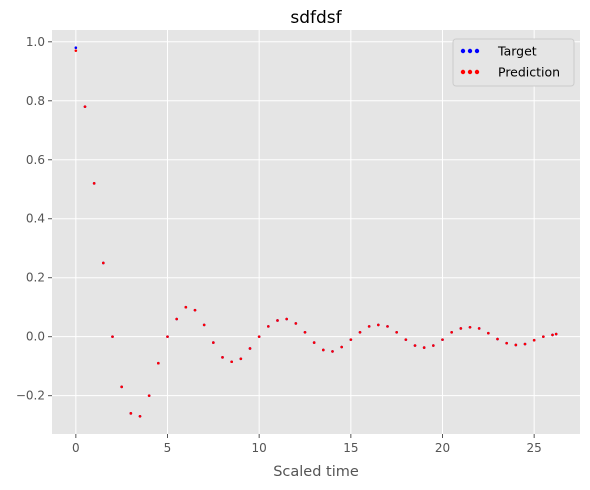 The width and height of the screenshot is (590, 490). I want to click on y-tick-label: 0.2, so click(35, 278).